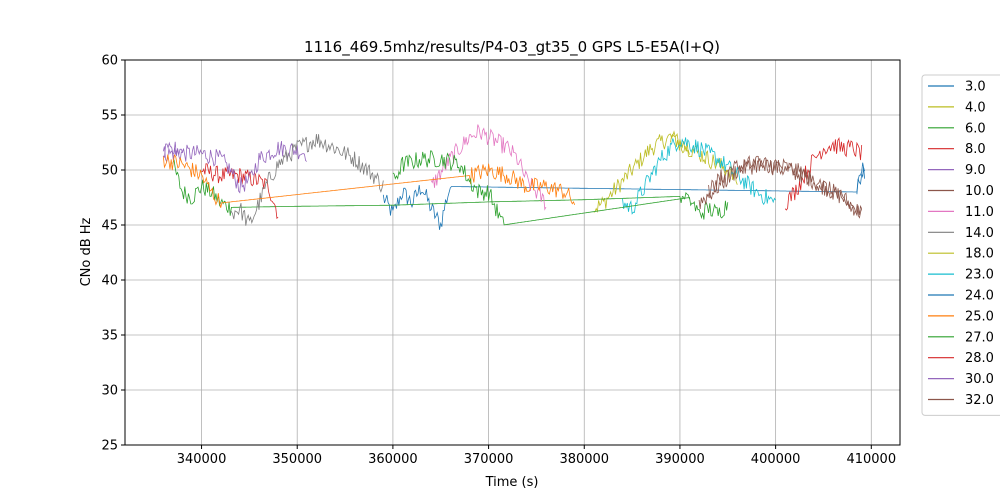  Describe the element at coordinates (979, 358) in the screenshot. I see `legend-label: 28.0` at that location.